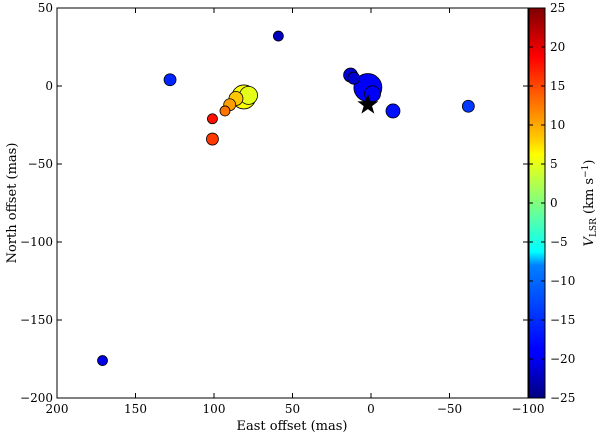 The width and height of the screenshot is (600, 435). What do you see at coordinates (562, 359) in the screenshot?
I see `colorbar-tick-label: −20` at bounding box center [562, 359].